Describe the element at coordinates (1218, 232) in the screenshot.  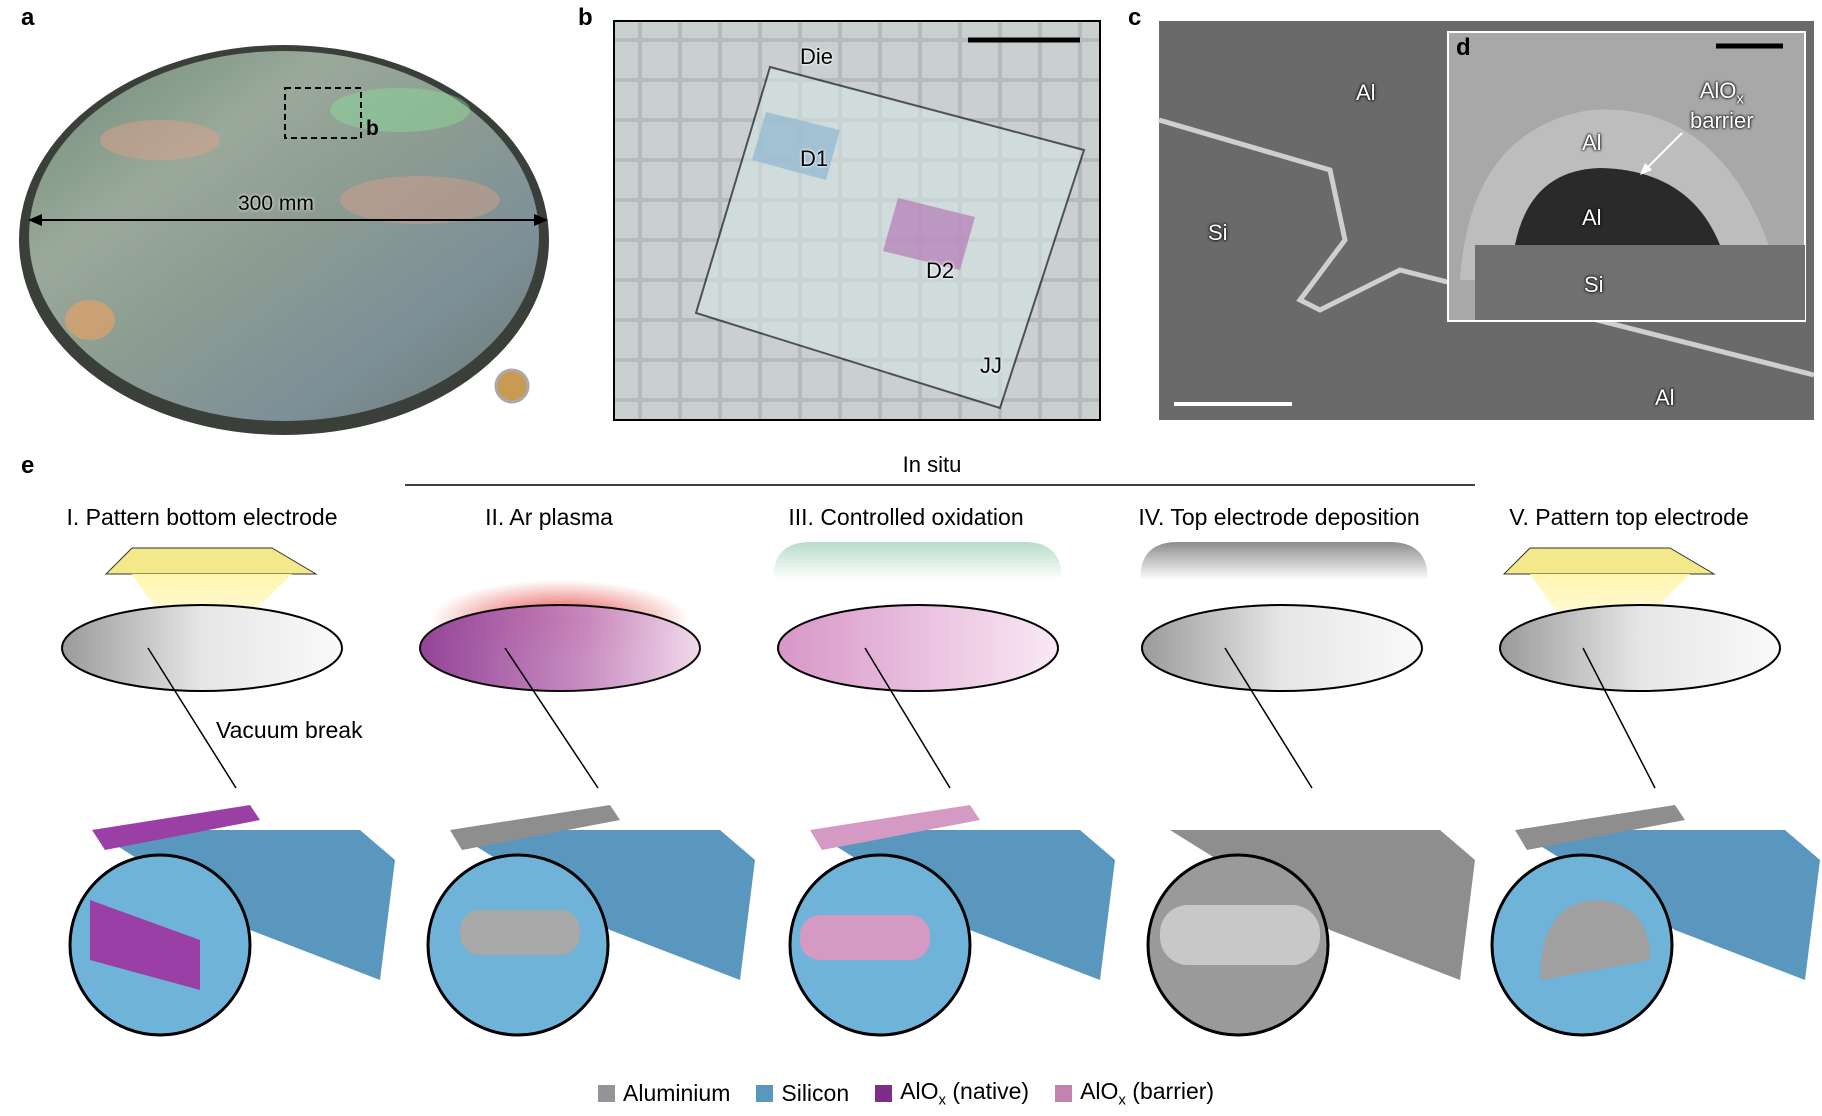
I see `c-si-label: Si` at that location.